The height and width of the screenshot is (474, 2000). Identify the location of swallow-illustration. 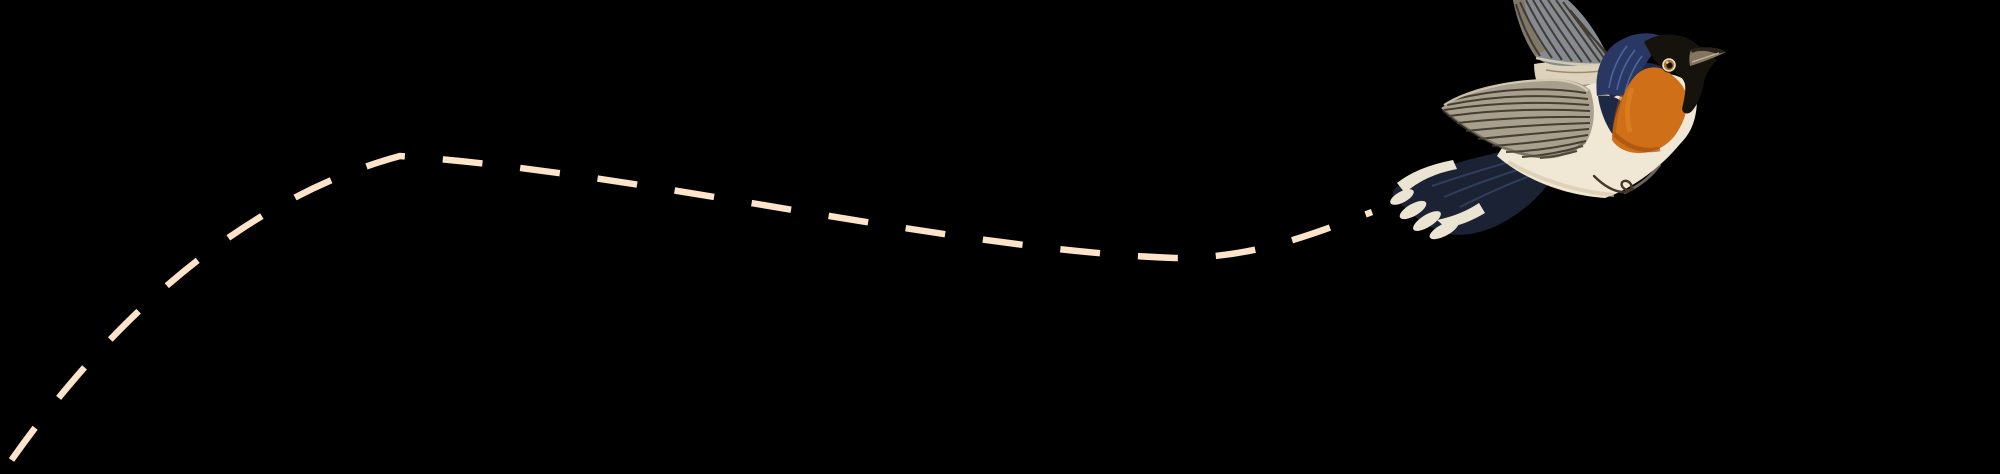
(1558, 120).